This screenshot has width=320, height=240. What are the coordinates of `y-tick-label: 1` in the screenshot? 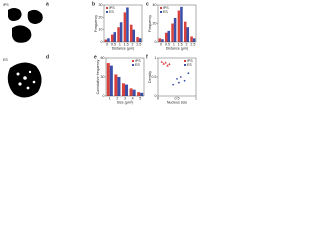 It's located at (156, 58).